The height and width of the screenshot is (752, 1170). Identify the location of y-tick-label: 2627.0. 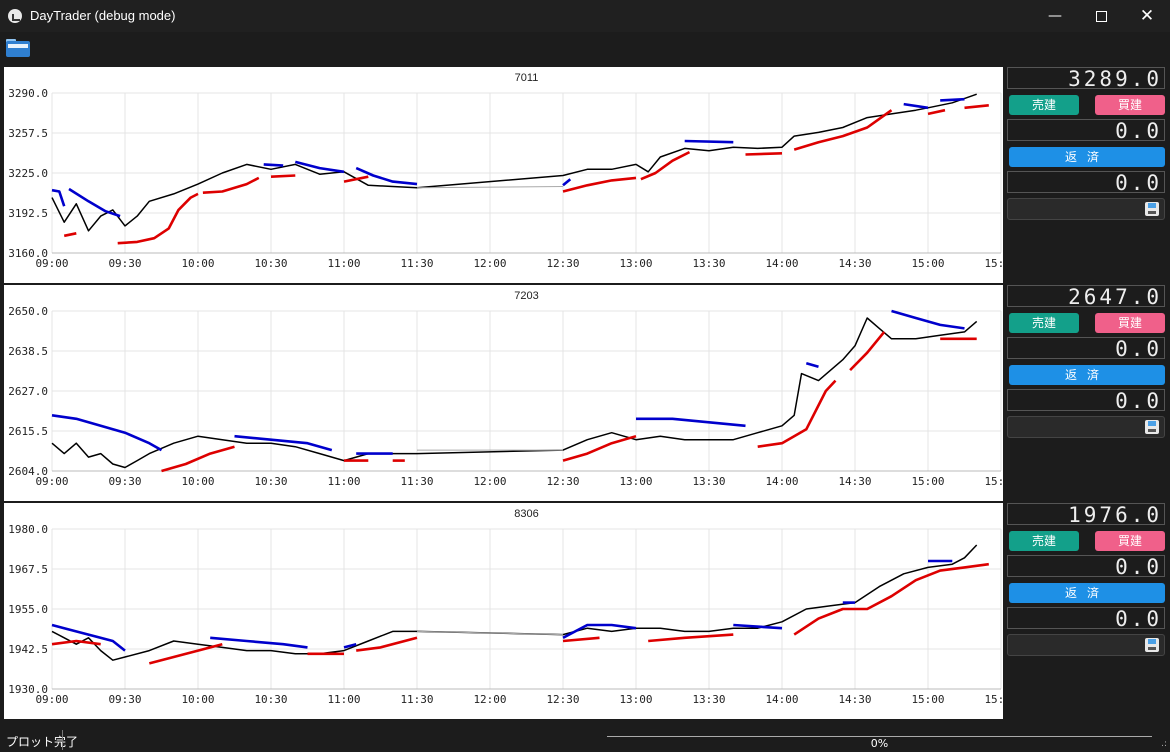
(28, 391).